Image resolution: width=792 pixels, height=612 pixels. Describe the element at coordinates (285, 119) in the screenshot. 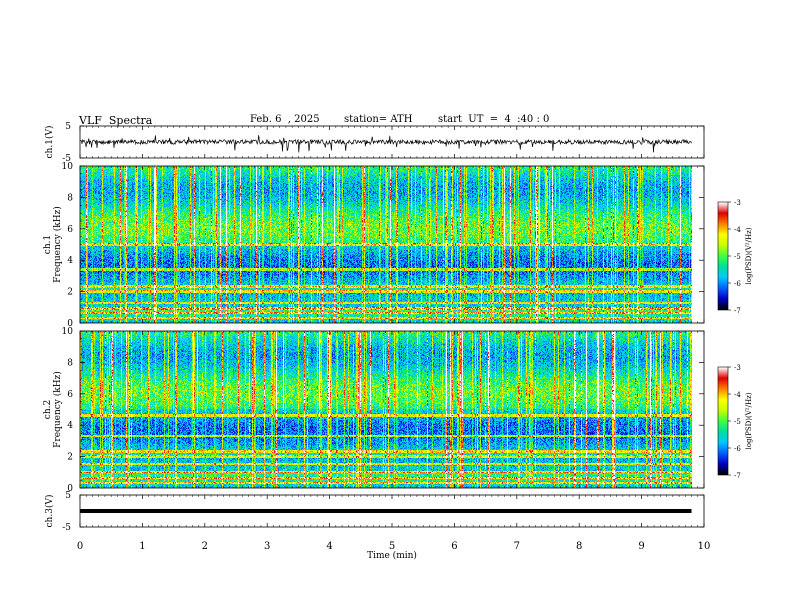

I see `date-label: Feb. 6 , 2025` at that location.